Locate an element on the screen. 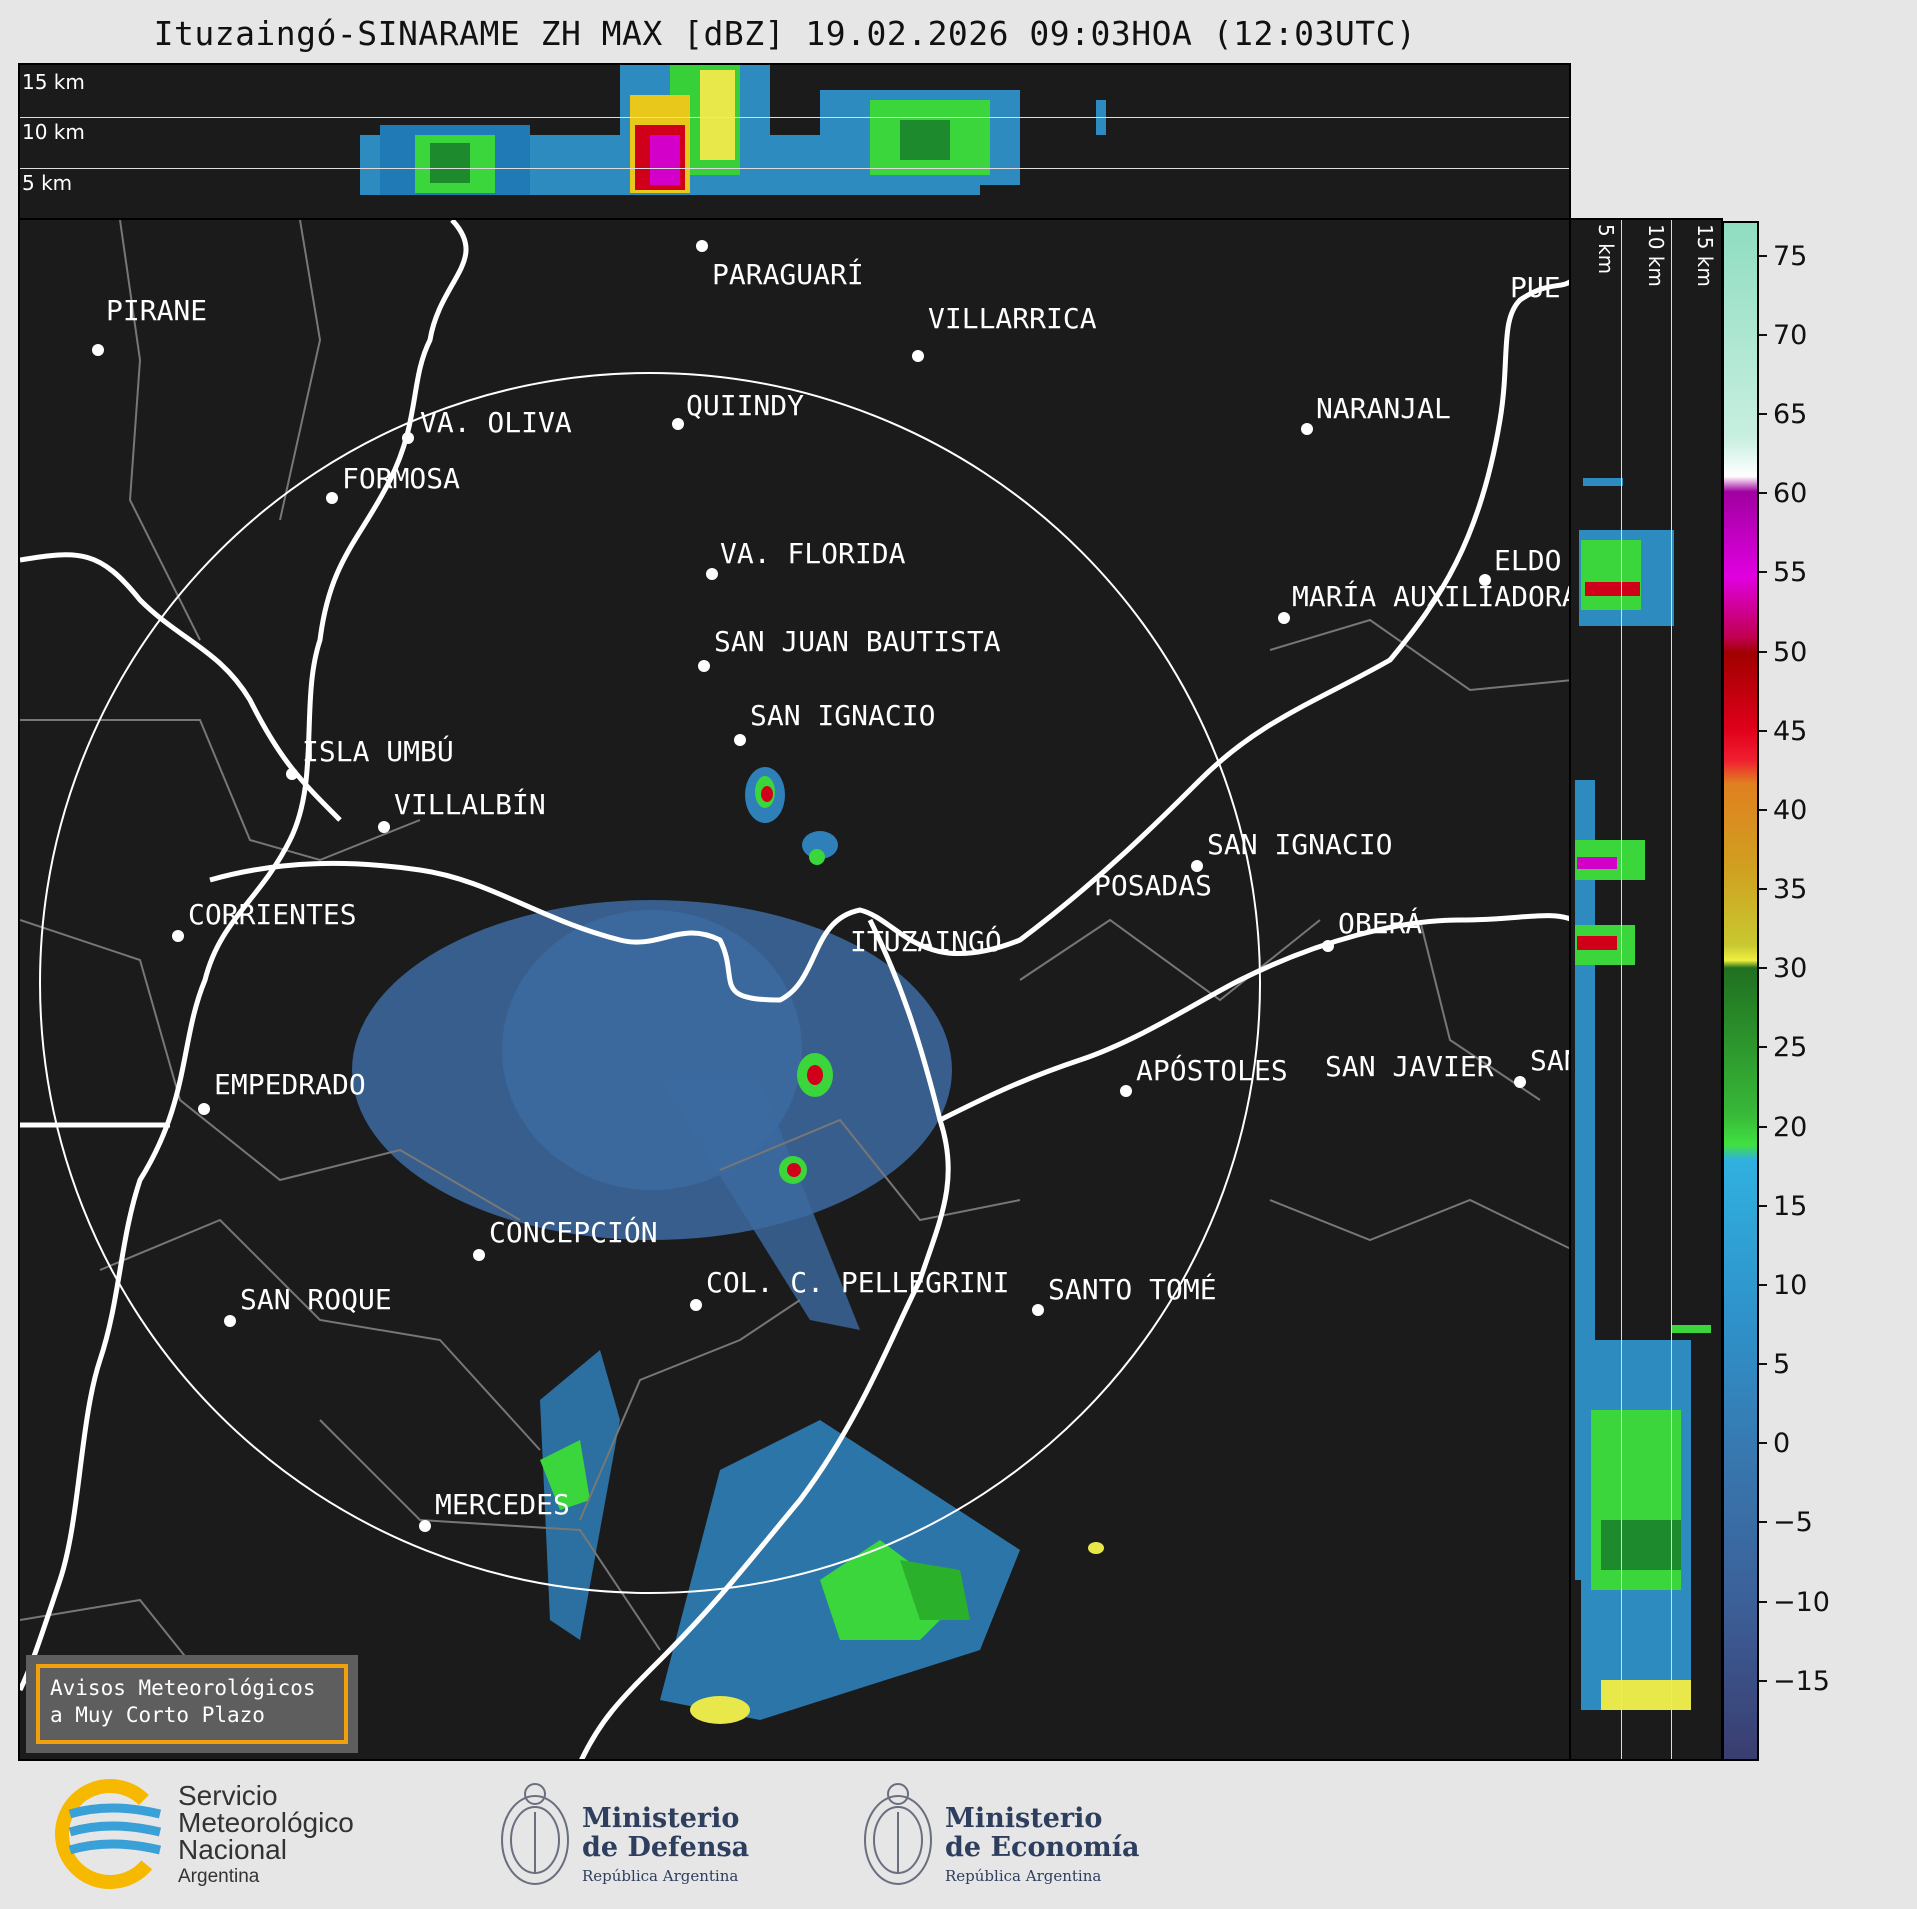  footer-logos-svg is located at coordinates (493, 1834).